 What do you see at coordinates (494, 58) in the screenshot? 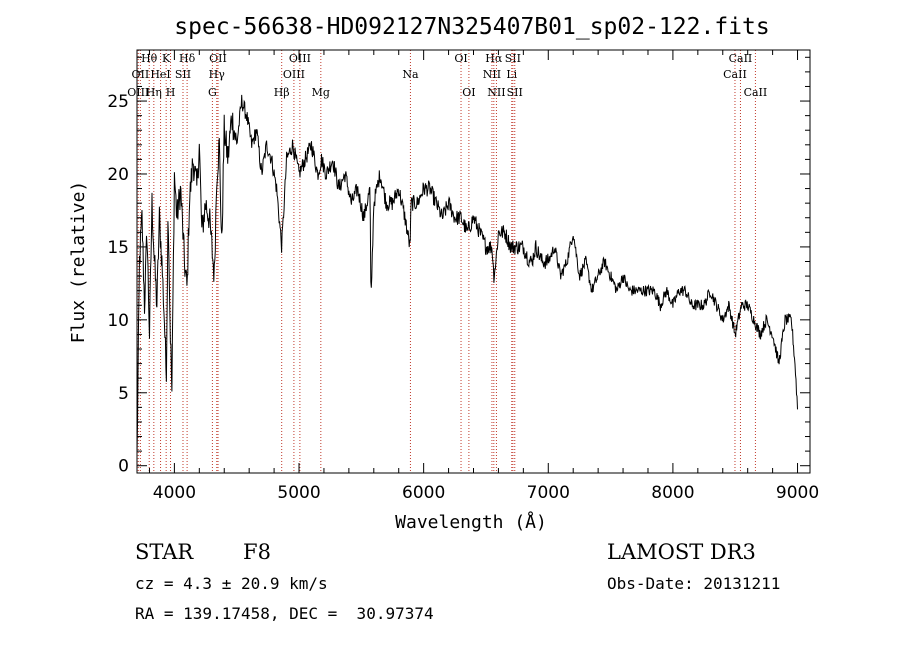
I see `line-label: Hα` at bounding box center [494, 58].